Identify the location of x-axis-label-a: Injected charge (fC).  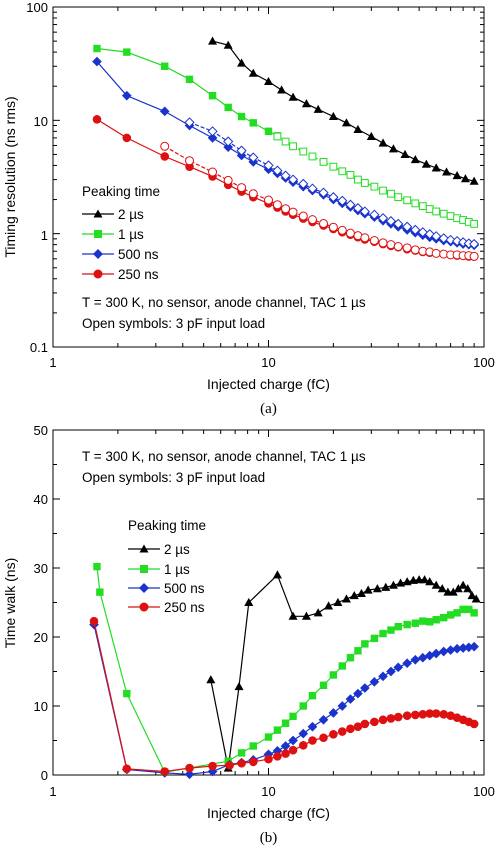
(268, 384).